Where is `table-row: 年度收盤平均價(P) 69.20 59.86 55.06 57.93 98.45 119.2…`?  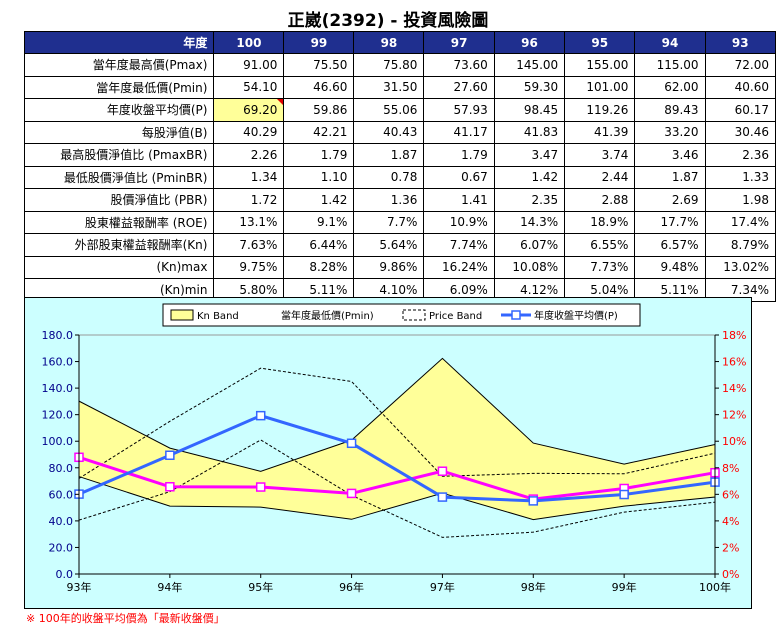 table-row: 年度收盤平均價(P) 69.20 59.86 55.06 57.93 98.45 119.2… is located at coordinates (399, 110).